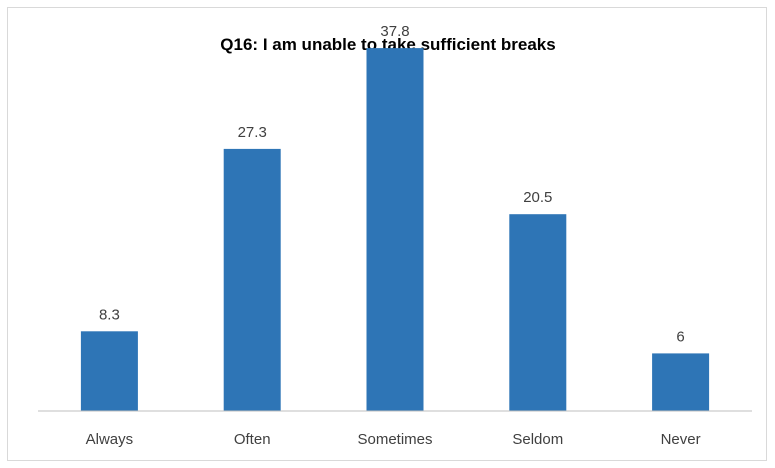  What do you see at coordinates (537, 439) in the screenshot?
I see `category-label-seldom: Seldom` at bounding box center [537, 439].